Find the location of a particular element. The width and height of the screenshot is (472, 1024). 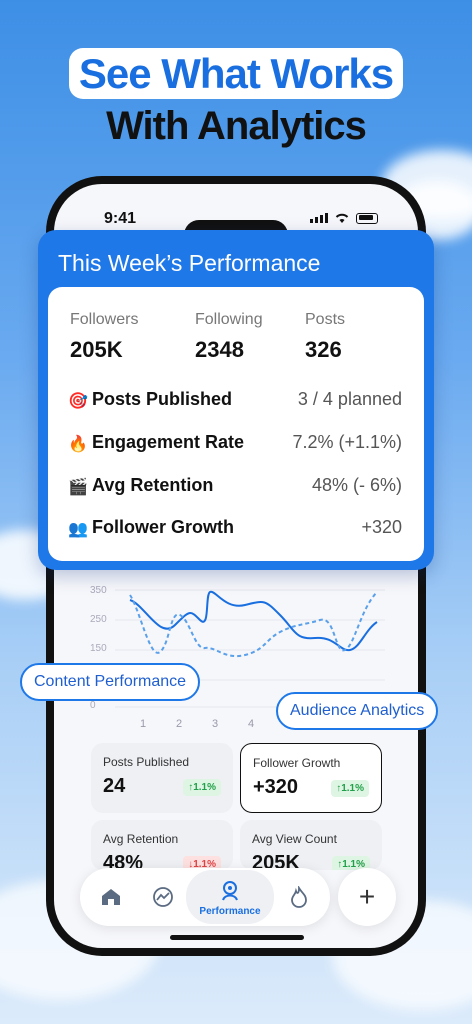

content-performance-pill: Content Performance is located at coordinates (110, 682).